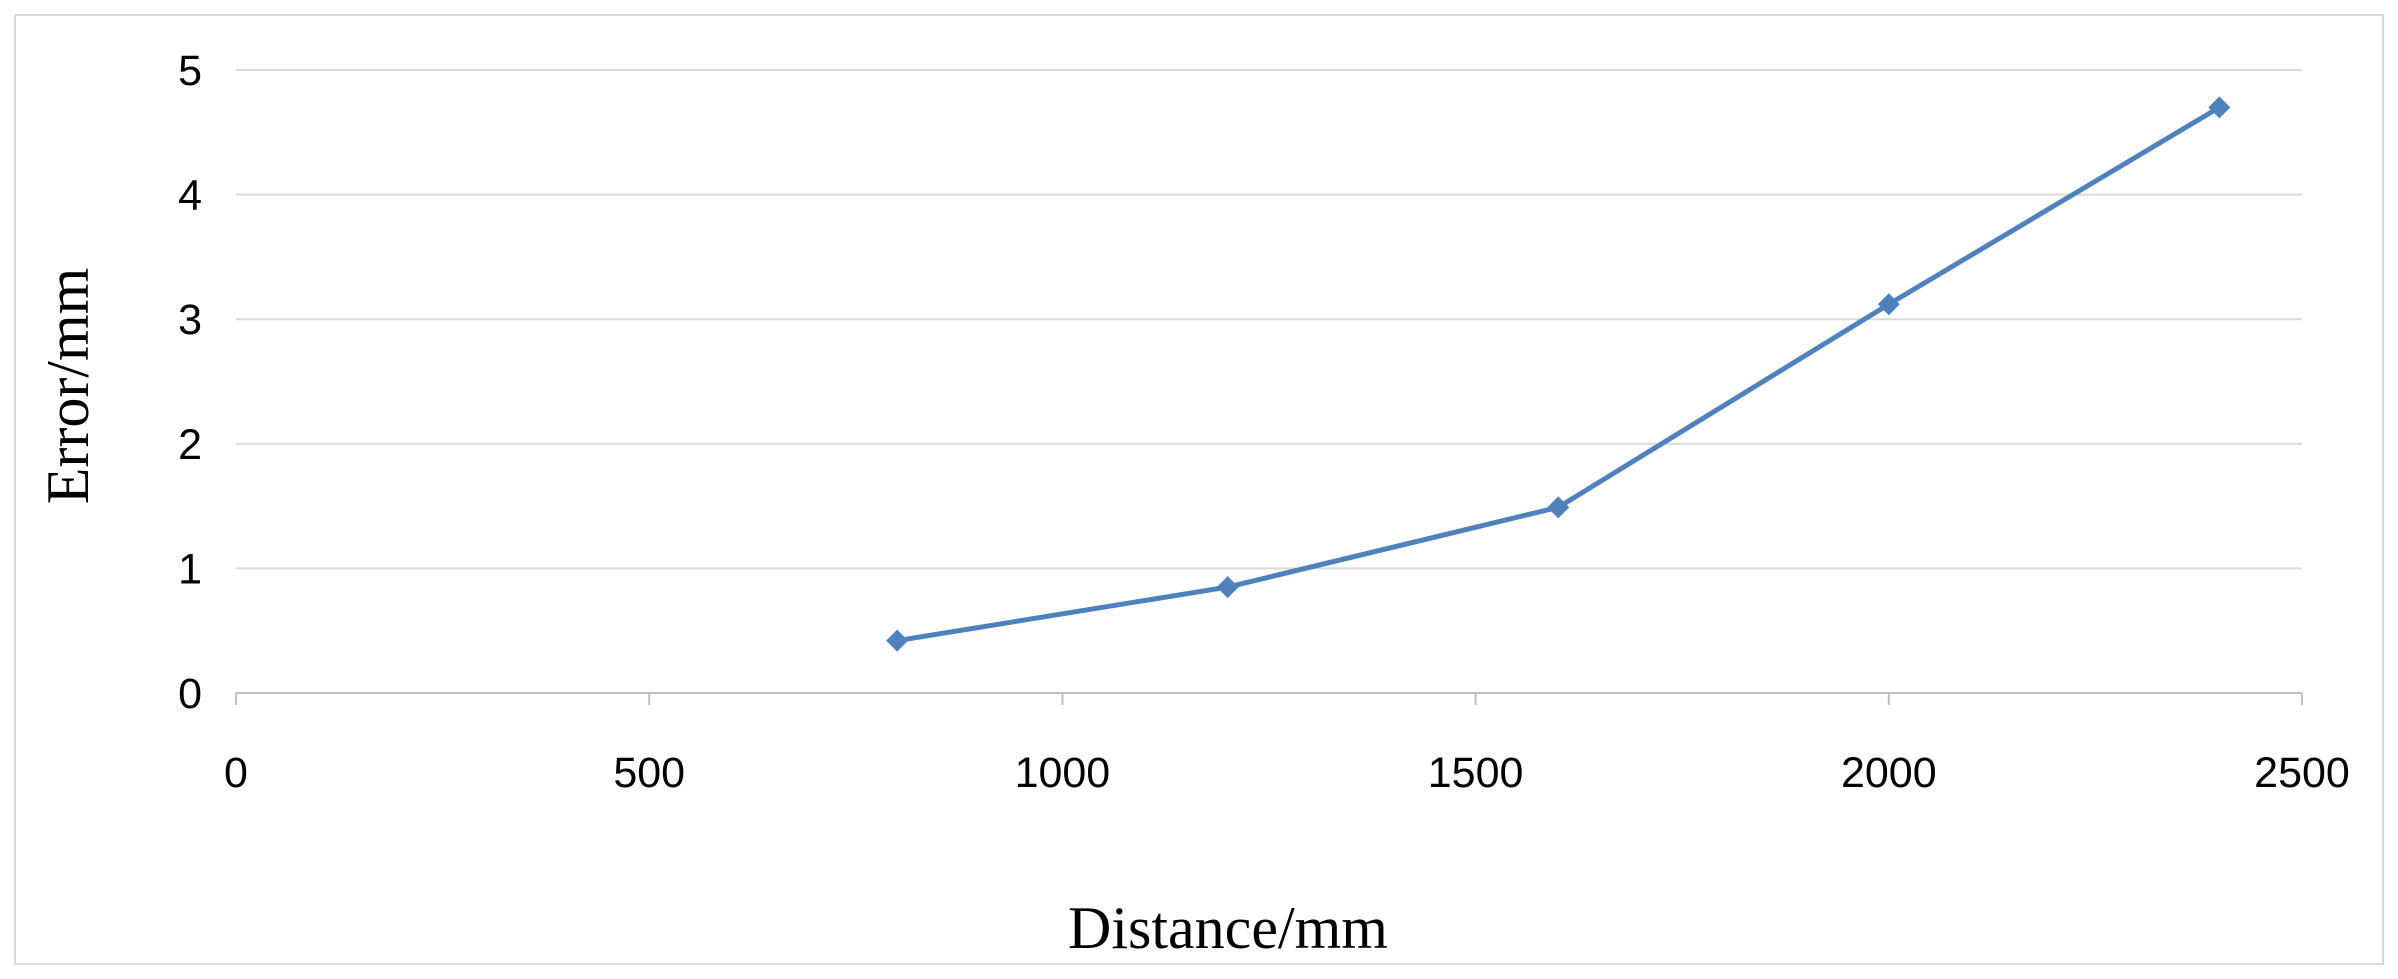  What do you see at coordinates (1889, 773) in the screenshot?
I see `x-tick-label: 2000` at bounding box center [1889, 773].